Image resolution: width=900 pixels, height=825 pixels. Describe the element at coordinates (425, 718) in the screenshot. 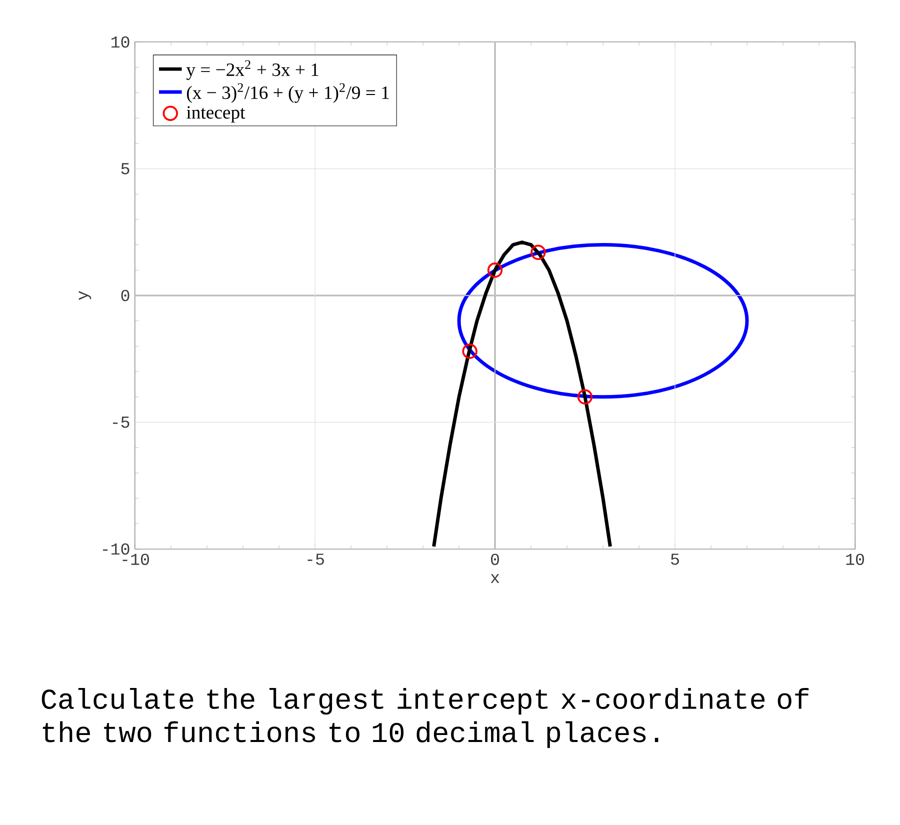

I see `text: Calculate the largest intercept x-coordinate of the two functions to 10 decimal places.` at that location.